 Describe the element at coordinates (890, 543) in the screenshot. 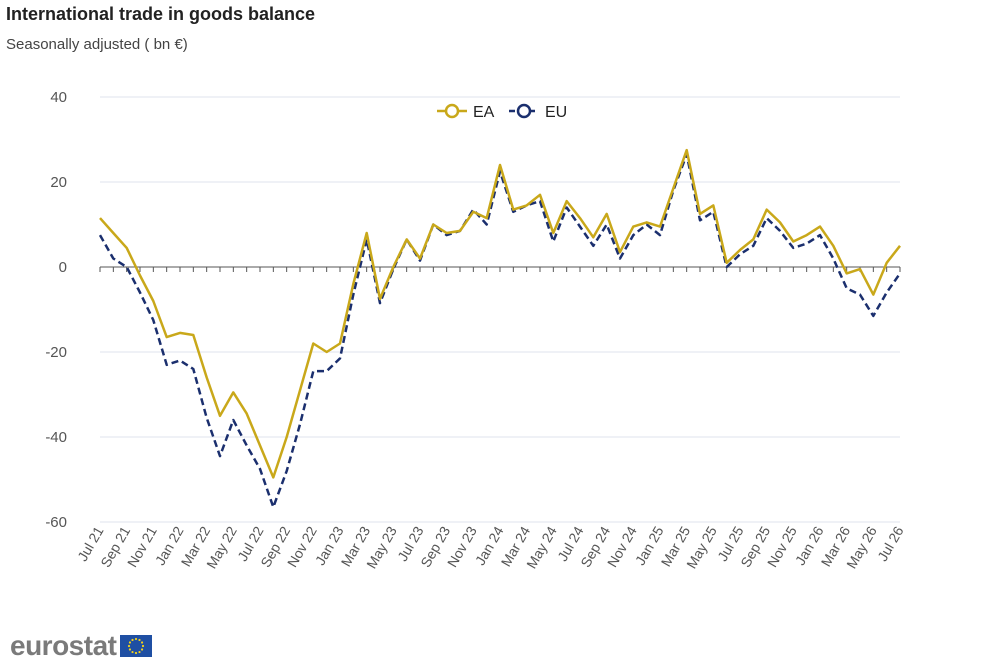

I see `x-tick-label: Jul 26` at that location.